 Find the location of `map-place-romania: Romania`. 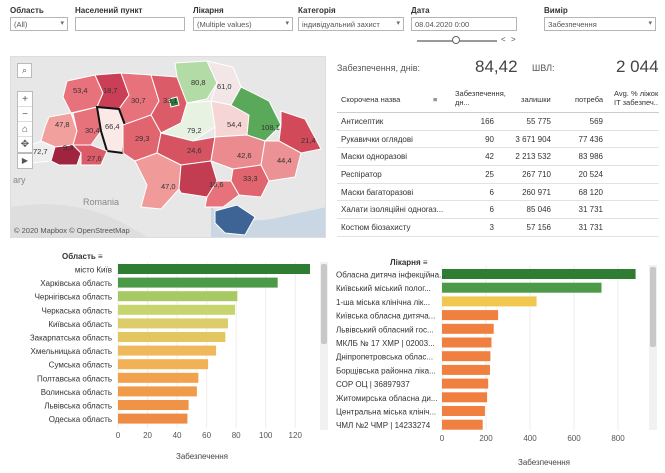

map-place-romania: Romania is located at coordinates (101, 202).